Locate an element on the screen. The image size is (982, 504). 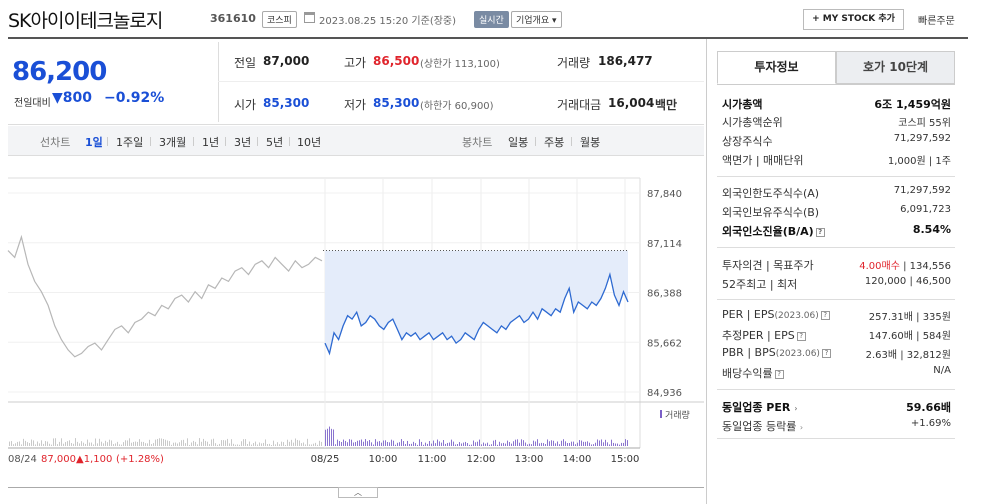
volume-label: 거래량 is located at coordinates (574, 63).